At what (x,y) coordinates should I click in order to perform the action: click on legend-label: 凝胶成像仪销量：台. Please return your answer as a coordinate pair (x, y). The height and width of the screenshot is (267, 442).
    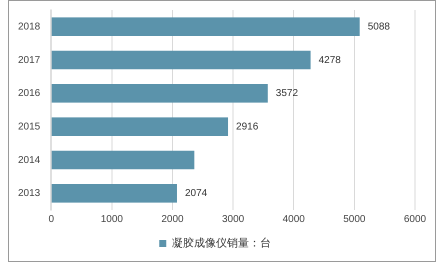
    Looking at the image, I should click on (221, 243).